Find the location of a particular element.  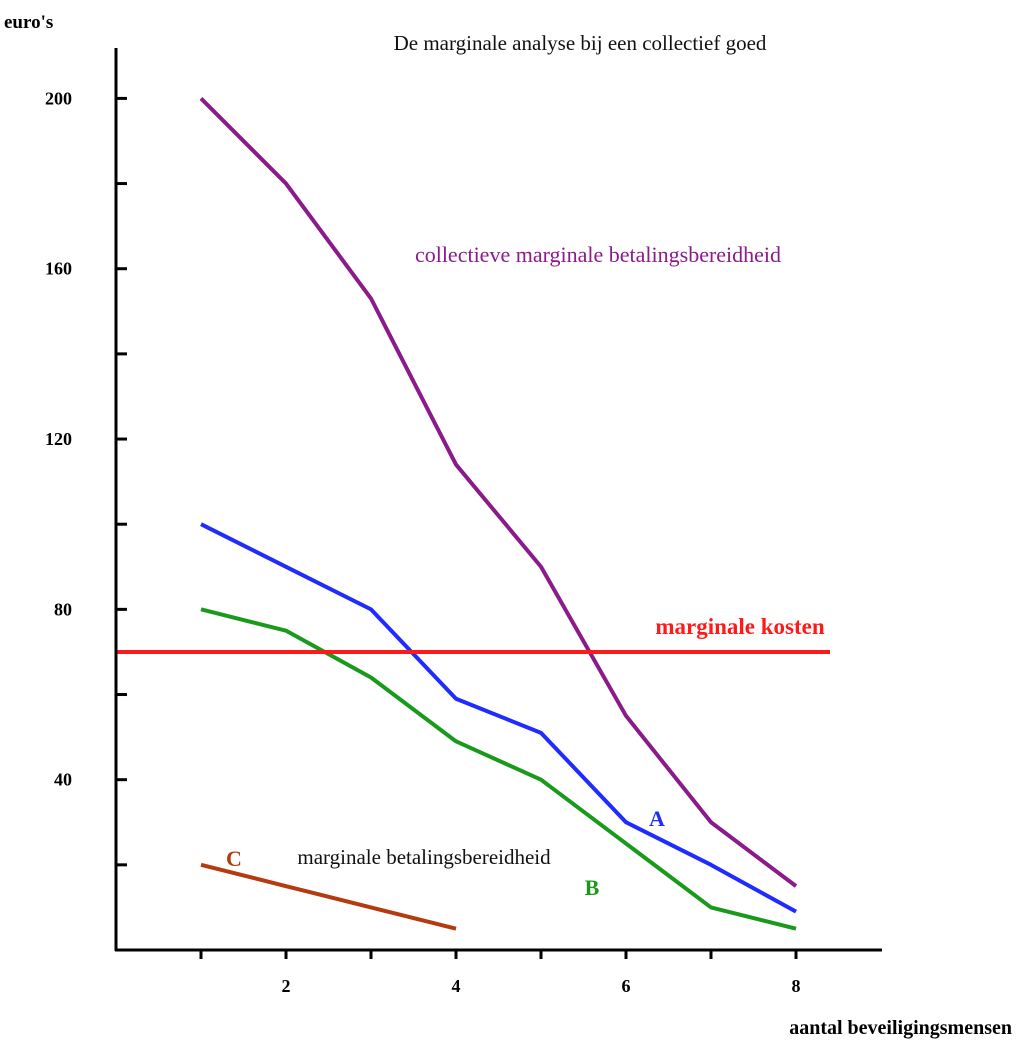

series-label-b: B is located at coordinates (592, 887).